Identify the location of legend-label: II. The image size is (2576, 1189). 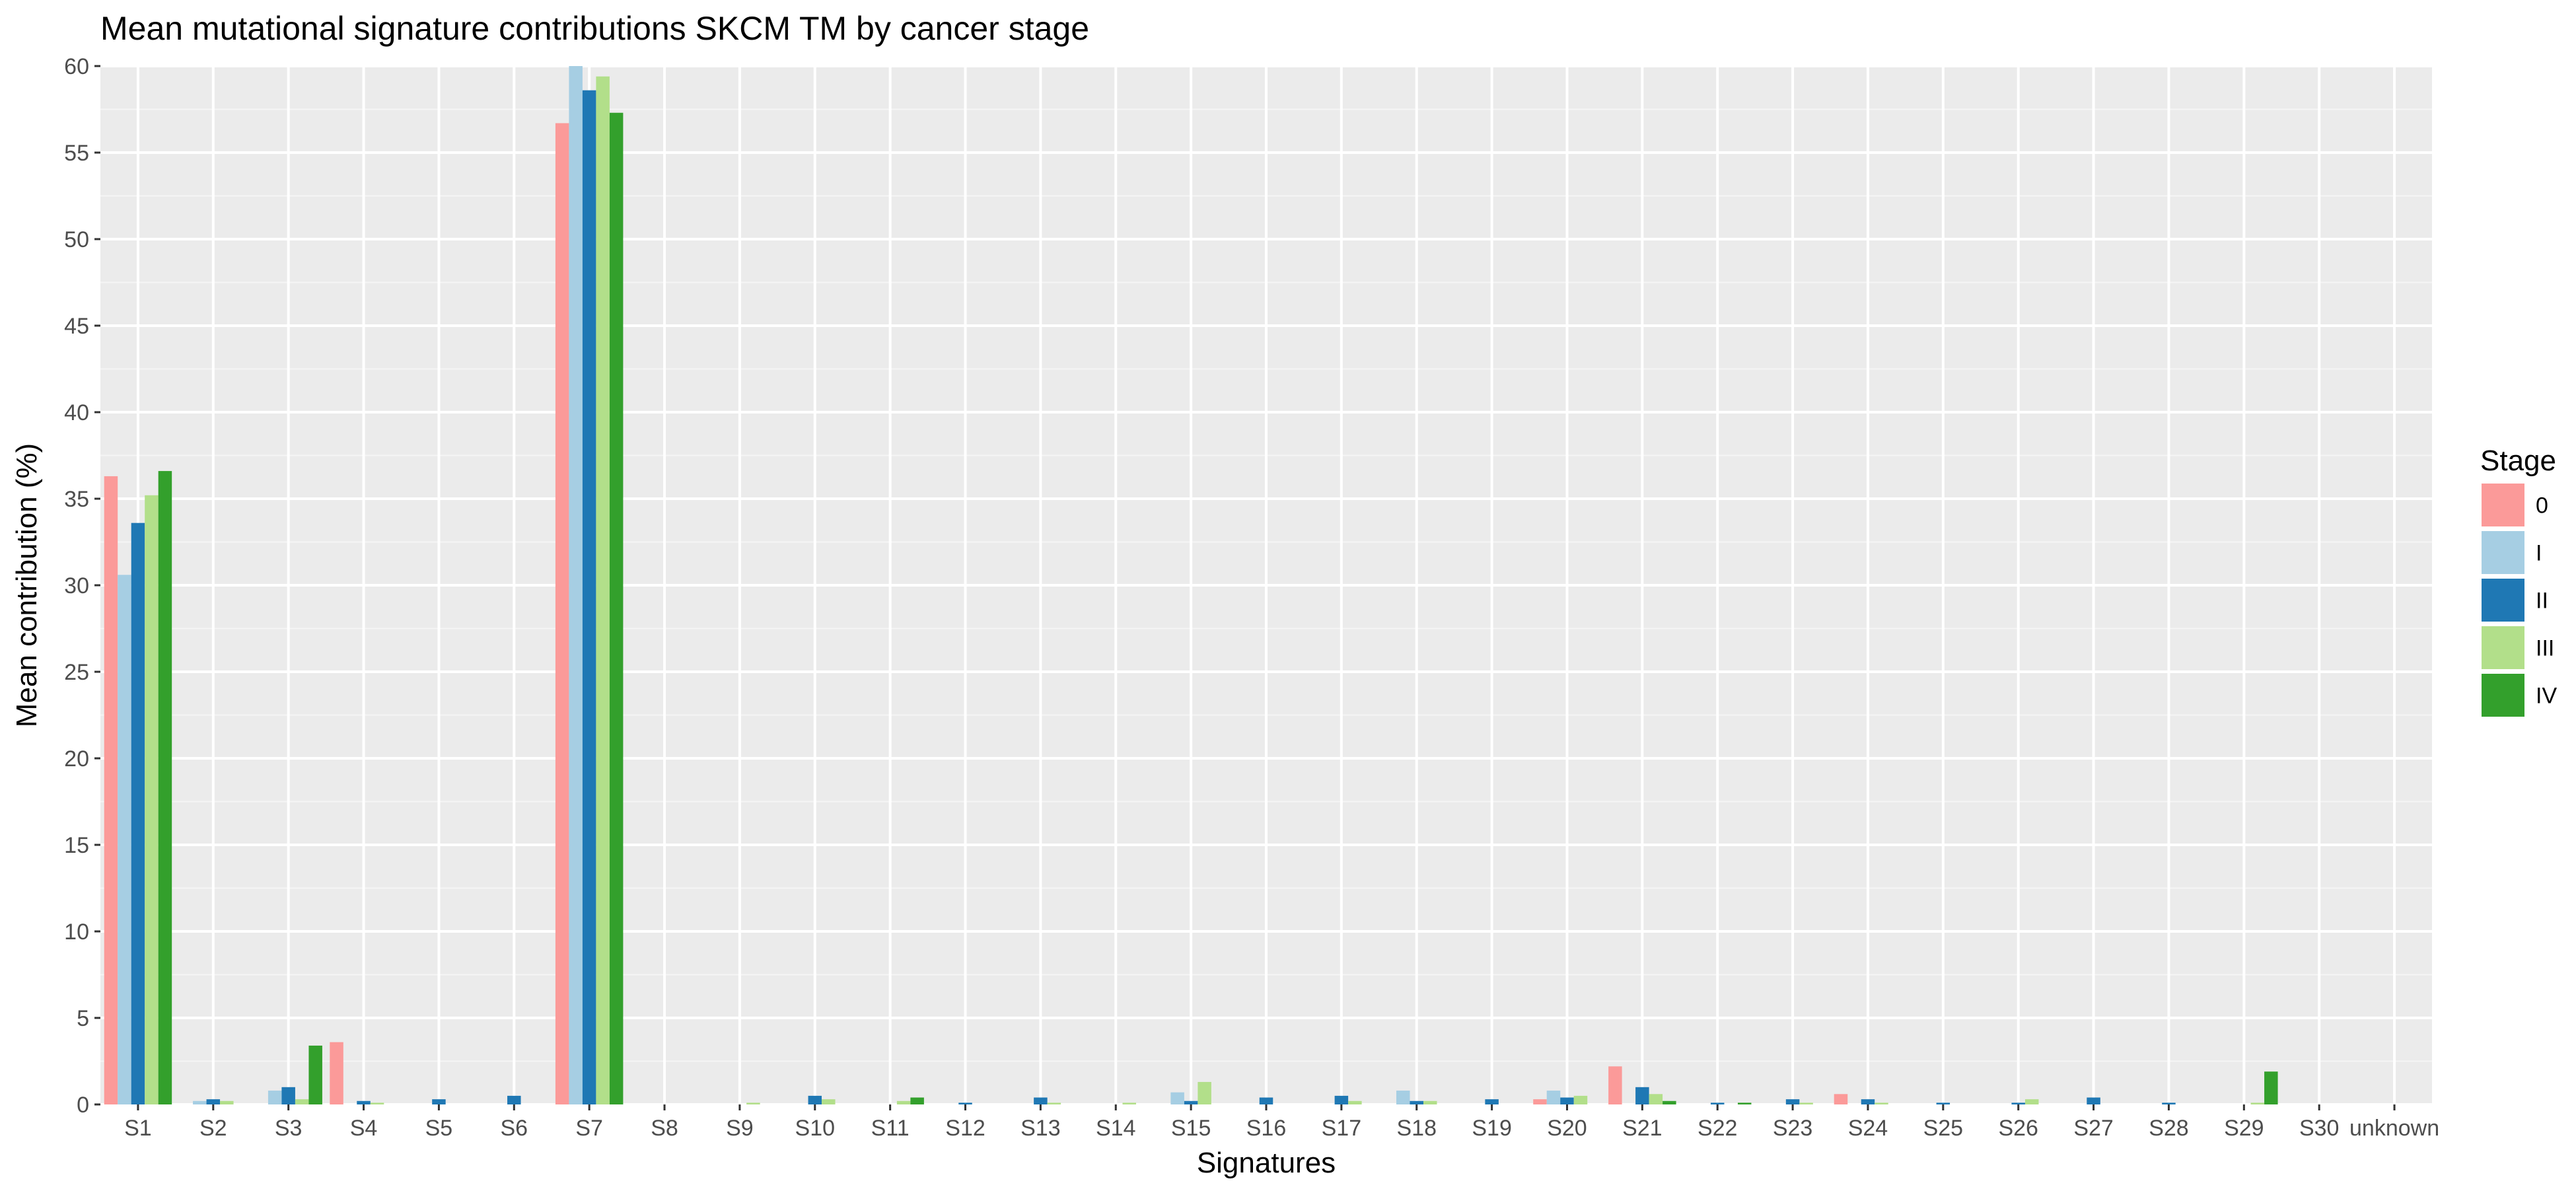
(2542, 601).